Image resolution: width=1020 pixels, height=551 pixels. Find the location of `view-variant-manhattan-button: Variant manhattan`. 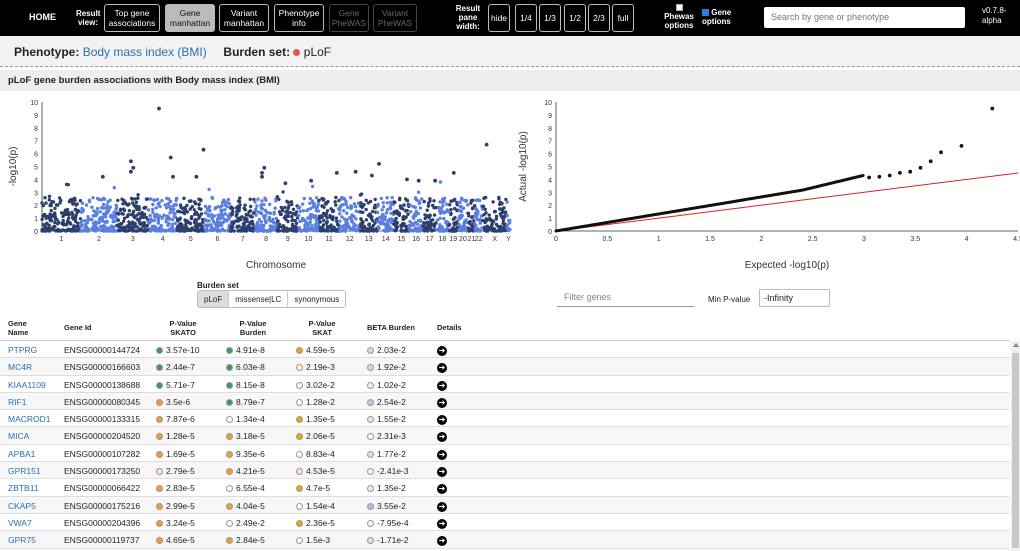

view-variant-manhattan-button: Variant manhattan is located at coordinates (244, 18).